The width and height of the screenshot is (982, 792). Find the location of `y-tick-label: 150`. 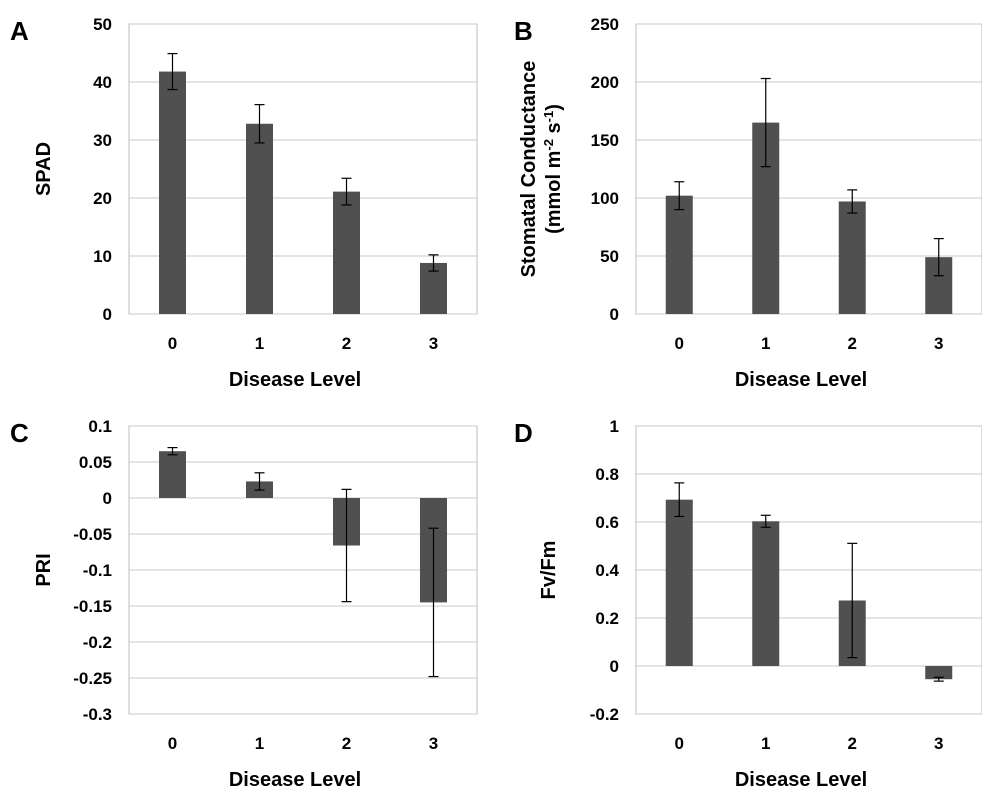

y-tick-label: 150 is located at coordinates (605, 140).